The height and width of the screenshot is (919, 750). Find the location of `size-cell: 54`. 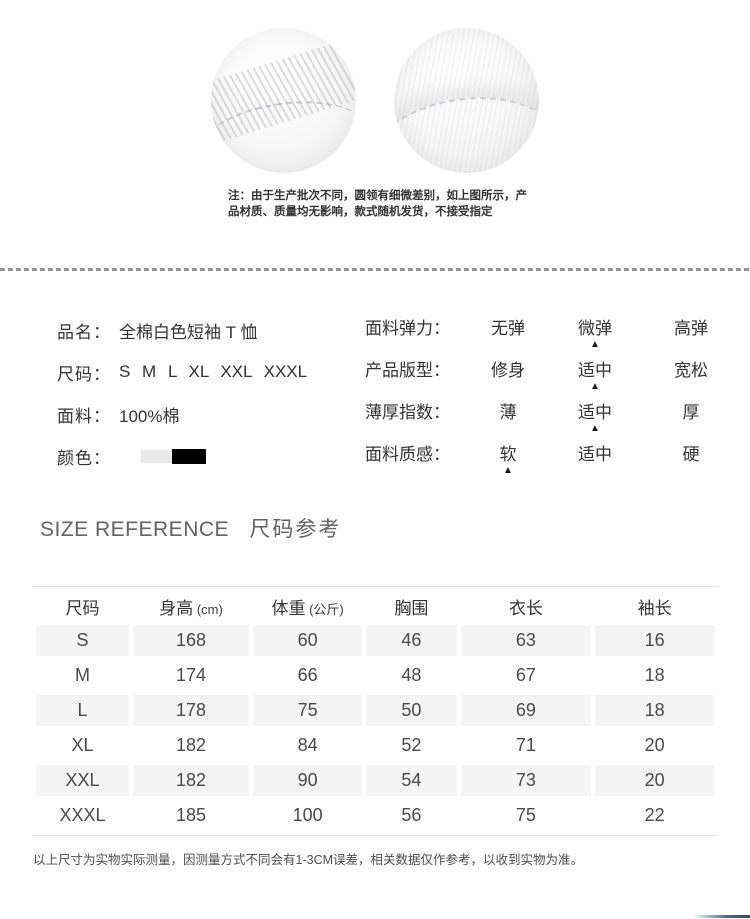

size-cell: 54 is located at coordinates (411, 780).